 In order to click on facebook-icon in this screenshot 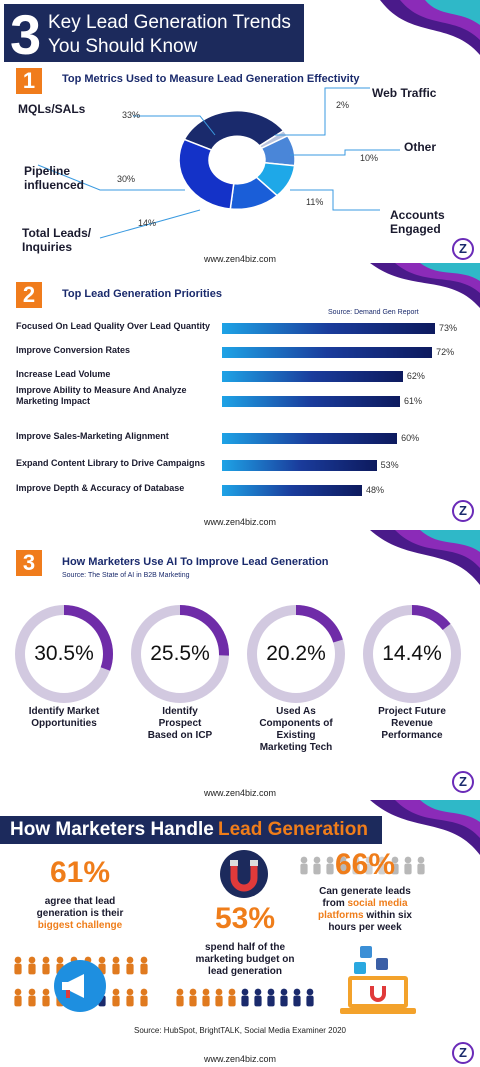, I will do `click(382, 964)`.